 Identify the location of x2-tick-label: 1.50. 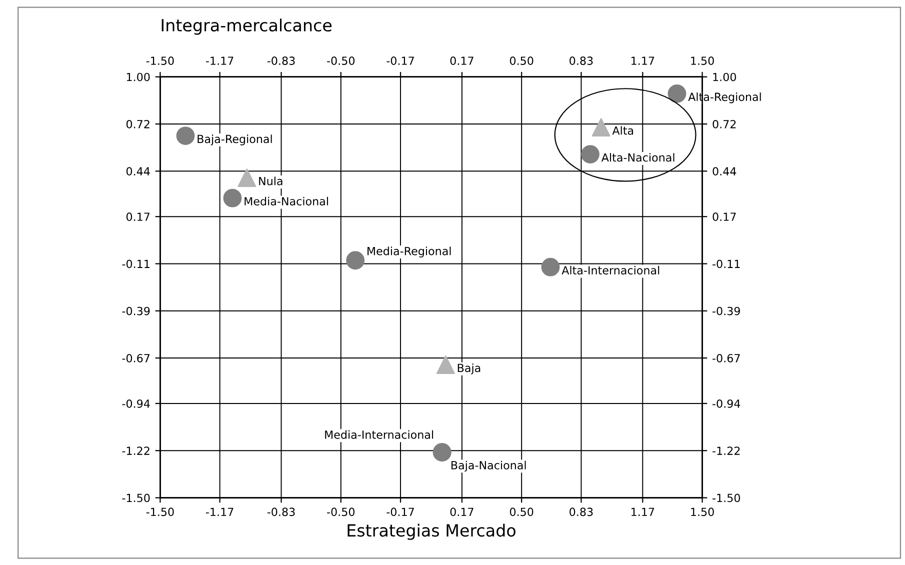
(702, 60).